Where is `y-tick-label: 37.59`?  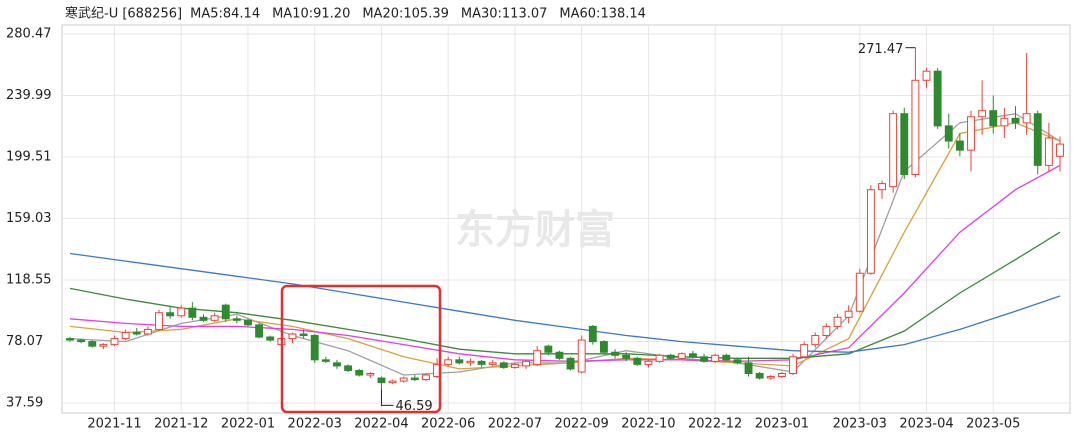 y-tick-label: 37.59 is located at coordinates (24, 402).